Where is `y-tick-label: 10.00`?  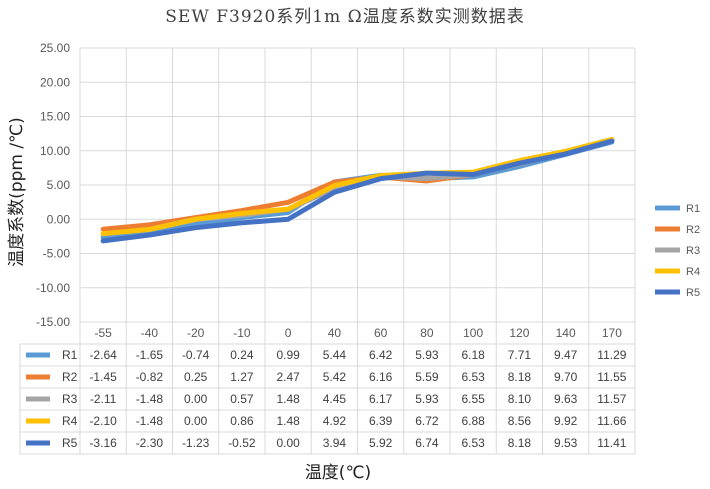
y-tick-label: 10.00 is located at coordinates (55, 151).